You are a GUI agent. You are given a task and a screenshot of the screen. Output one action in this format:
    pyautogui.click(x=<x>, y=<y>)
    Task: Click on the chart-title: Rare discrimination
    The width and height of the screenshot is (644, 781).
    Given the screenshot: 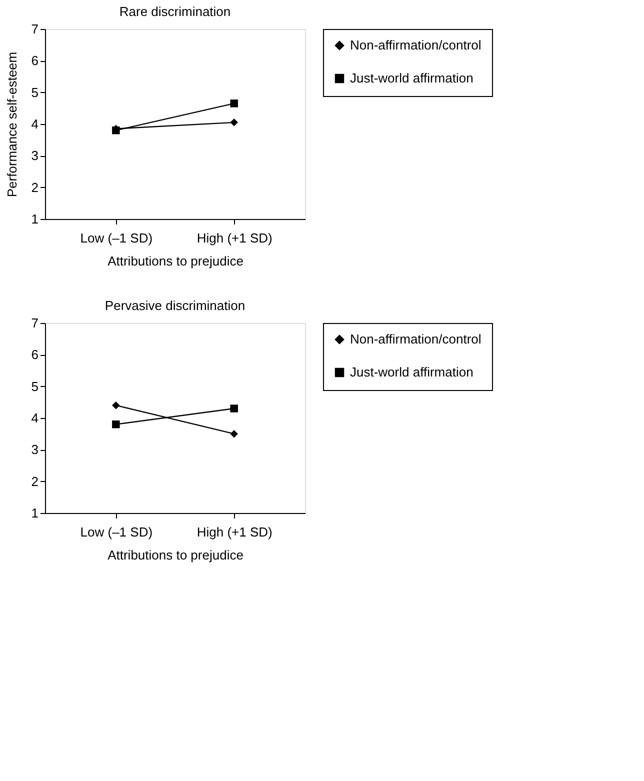 What is the action you would take?
    pyautogui.click(x=175, y=11)
    